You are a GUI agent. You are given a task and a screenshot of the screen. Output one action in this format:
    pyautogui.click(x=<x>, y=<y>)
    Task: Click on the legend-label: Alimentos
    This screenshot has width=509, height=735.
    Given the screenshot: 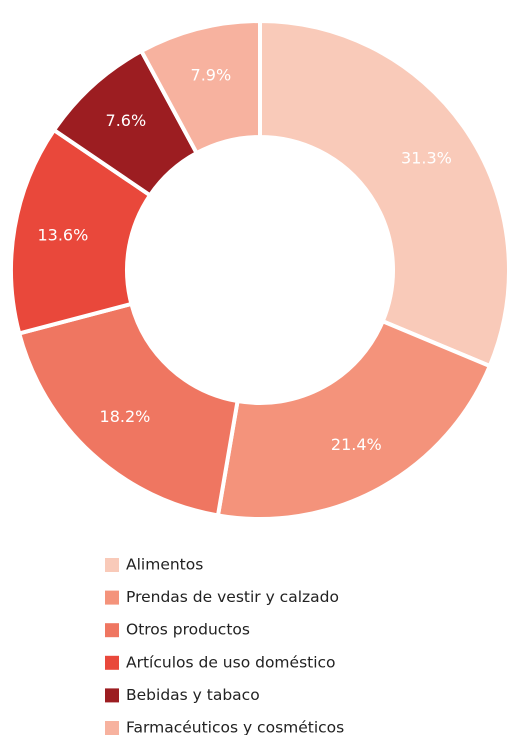 What is the action you would take?
    pyautogui.click(x=164, y=565)
    